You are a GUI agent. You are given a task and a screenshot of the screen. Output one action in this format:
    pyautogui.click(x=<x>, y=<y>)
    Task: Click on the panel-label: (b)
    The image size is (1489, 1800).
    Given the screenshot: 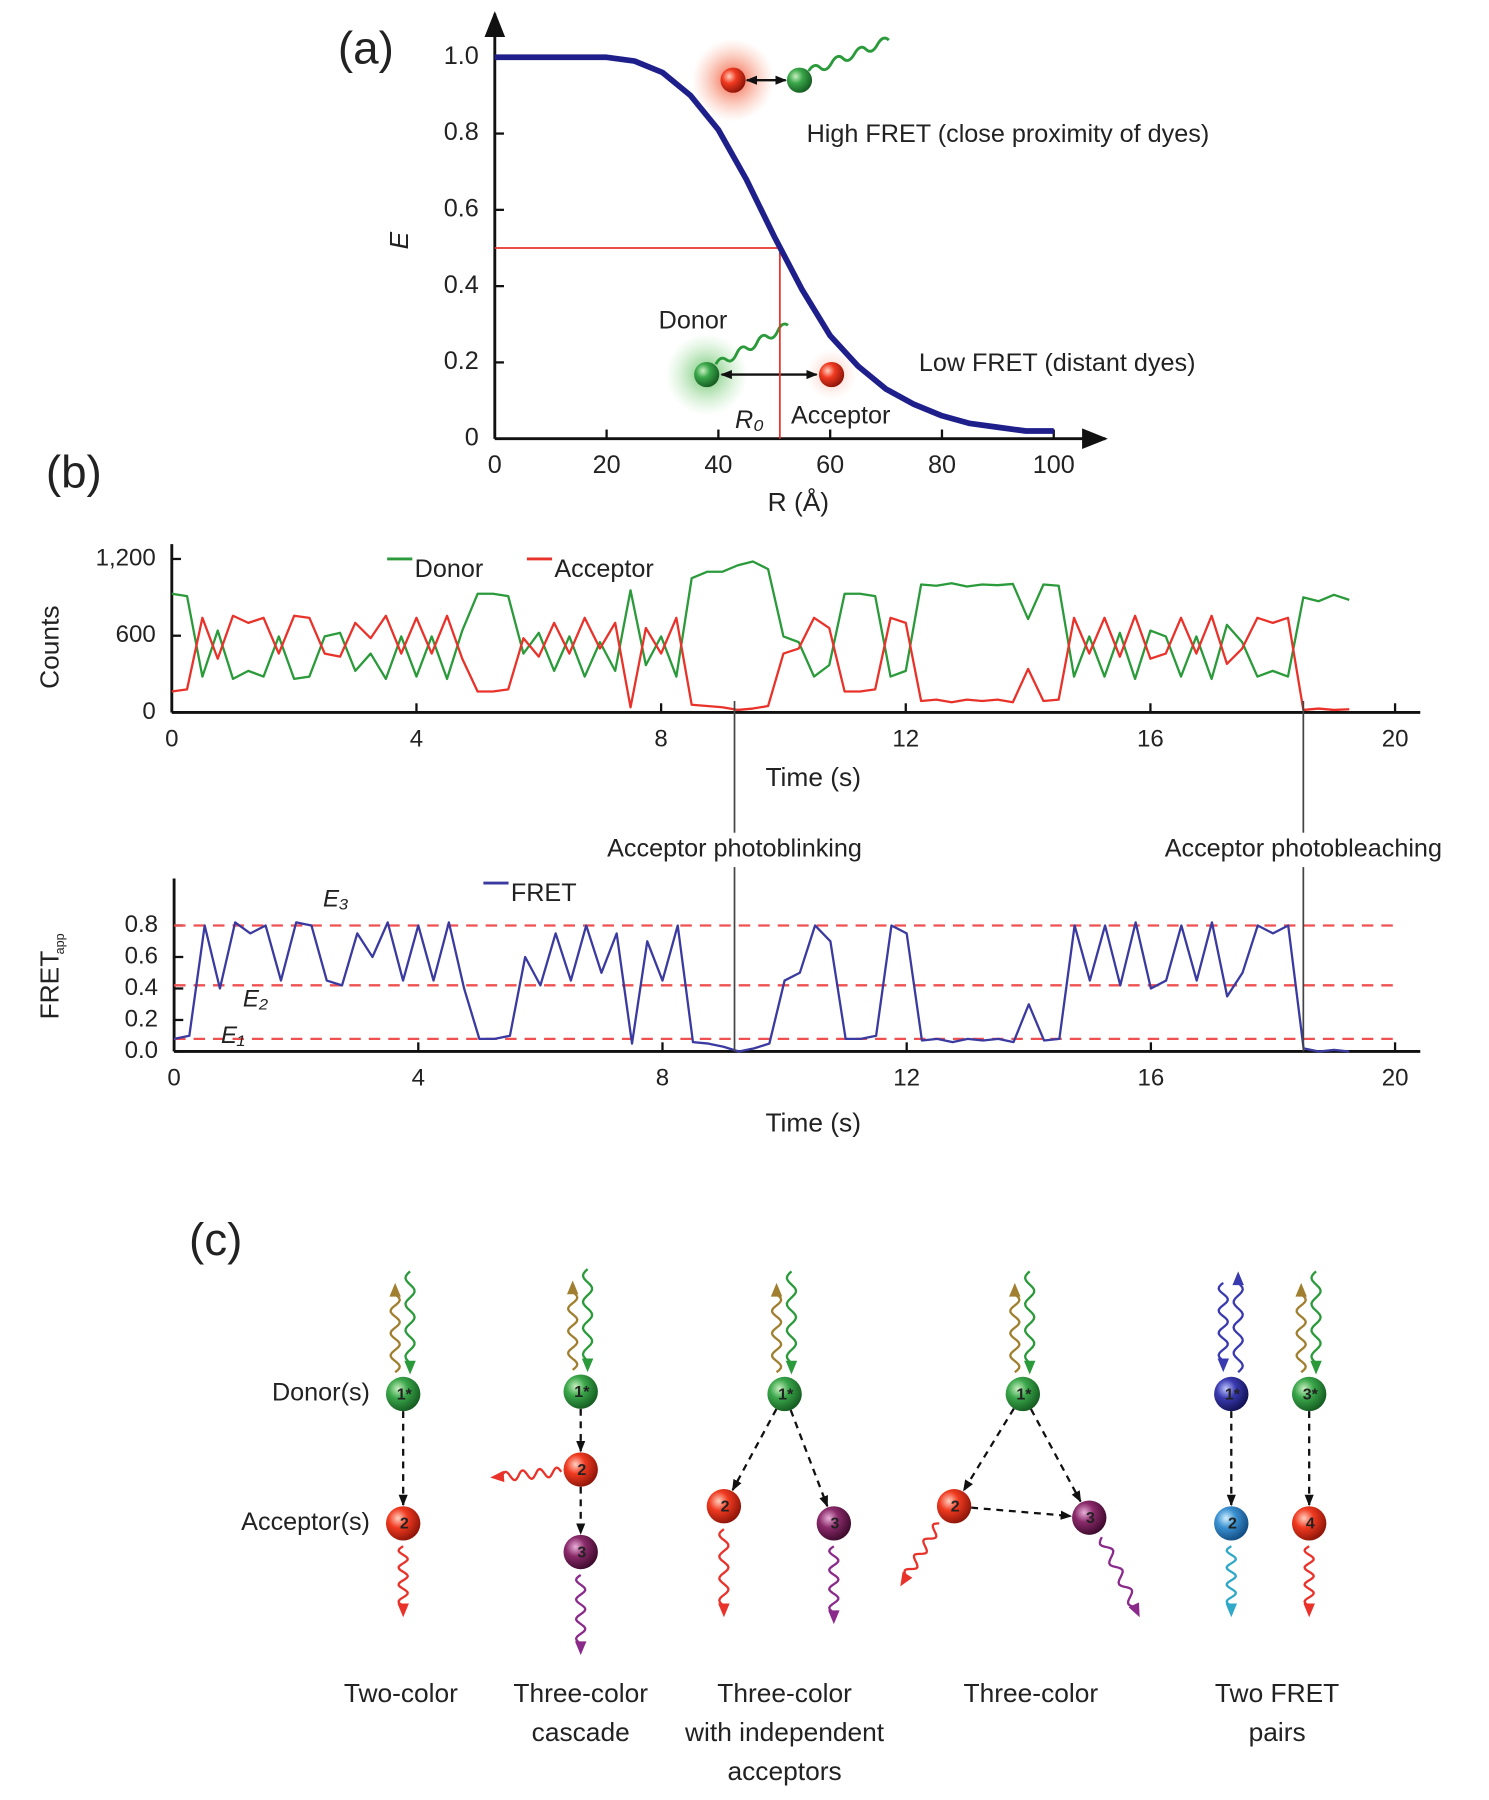 What is the action you would take?
    pyautogui.click(x=74, y=471)
    